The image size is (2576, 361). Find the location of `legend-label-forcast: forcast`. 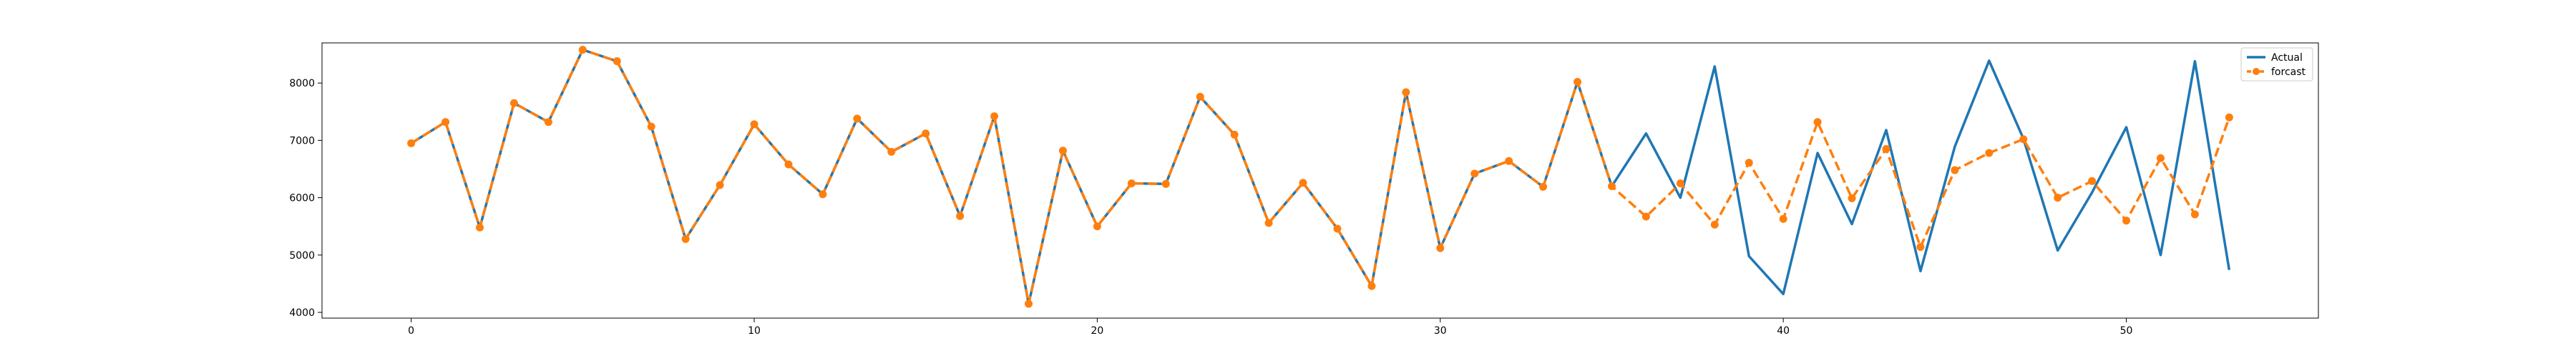

legend-label-forcast: forcast is located at coordinates (2288, 72).